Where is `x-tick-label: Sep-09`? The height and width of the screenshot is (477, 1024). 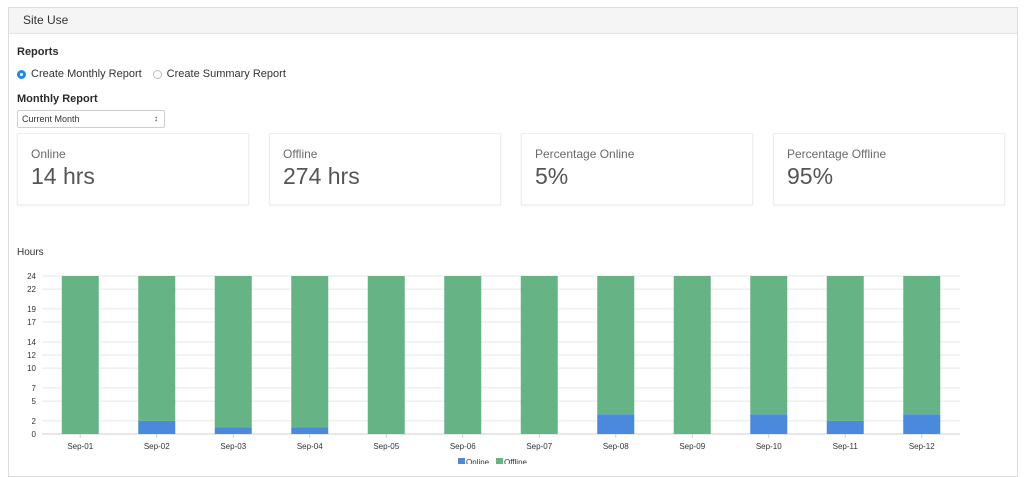
x-tick-label: Sep-09 is located at coordinates (692, 446).